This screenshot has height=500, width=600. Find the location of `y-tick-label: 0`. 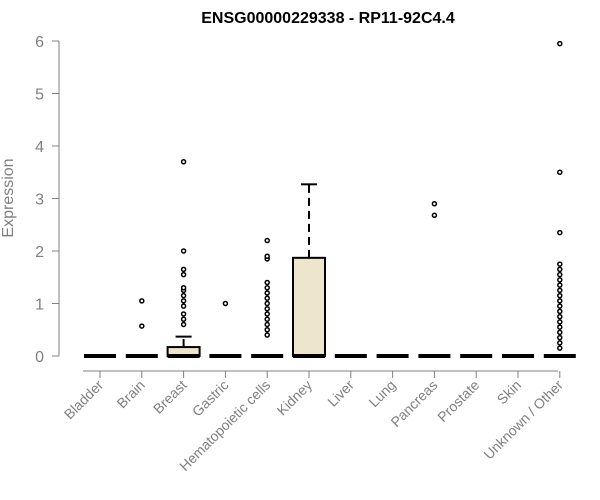

y-tick-label: 0 is located at coordinates (39, 357).